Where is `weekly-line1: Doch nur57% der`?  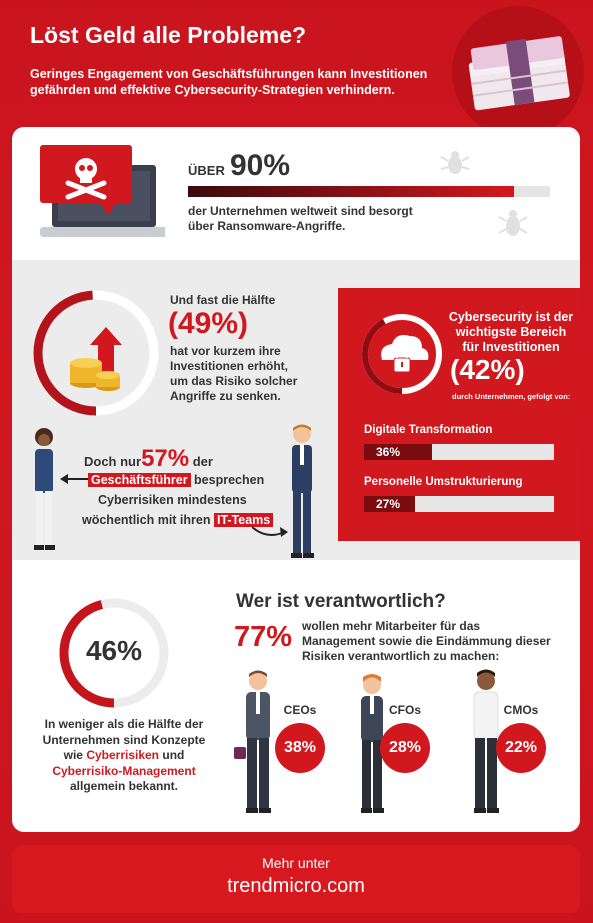
weekly-line1: Doch nur57% der is located at coordinates (148, 459).